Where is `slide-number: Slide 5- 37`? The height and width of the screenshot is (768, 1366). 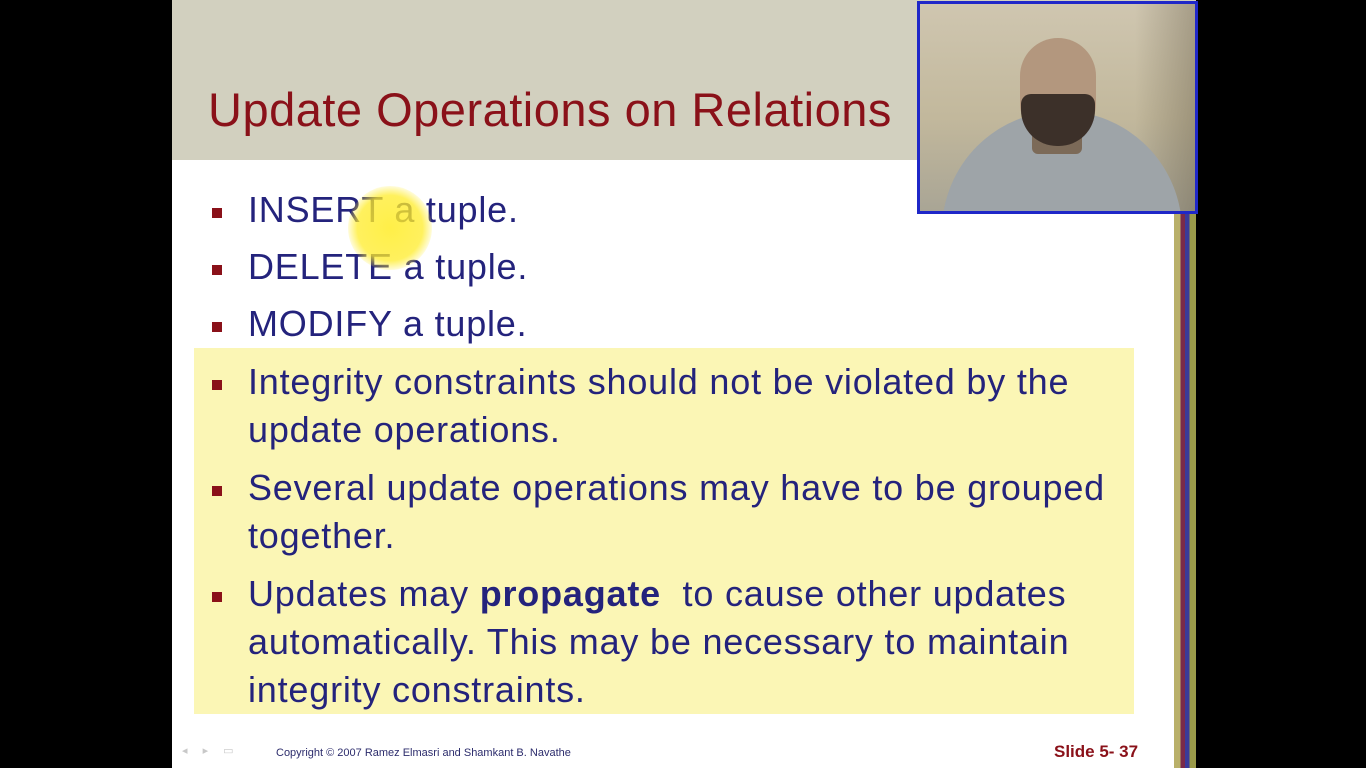
slide-number: Slide 5- 37 is located at coordinates (1096, 752).